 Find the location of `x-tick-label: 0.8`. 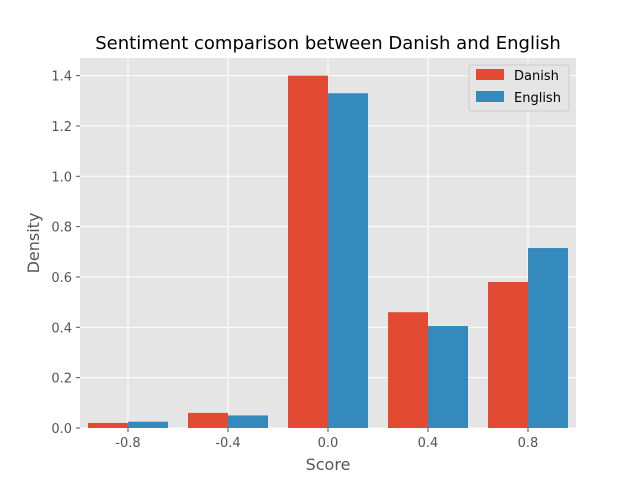

x-tick-label: 0.8 is located at coordinates (528, 443).